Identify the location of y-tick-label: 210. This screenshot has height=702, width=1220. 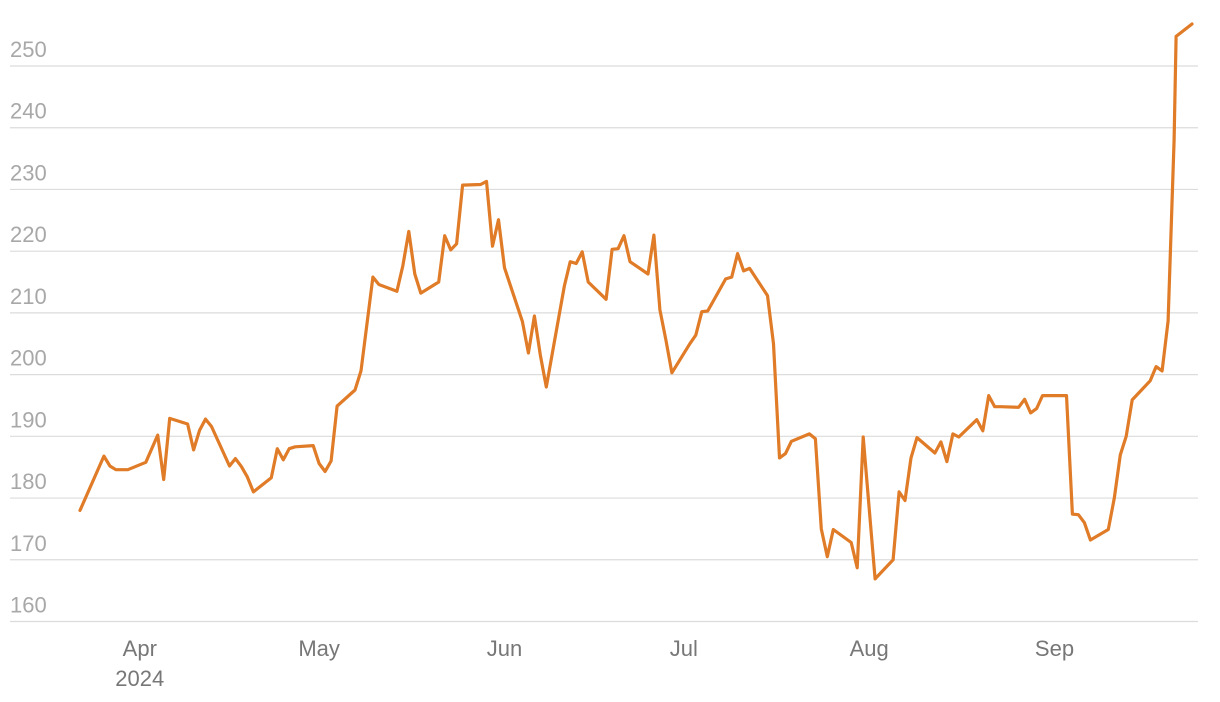
(28, 296).